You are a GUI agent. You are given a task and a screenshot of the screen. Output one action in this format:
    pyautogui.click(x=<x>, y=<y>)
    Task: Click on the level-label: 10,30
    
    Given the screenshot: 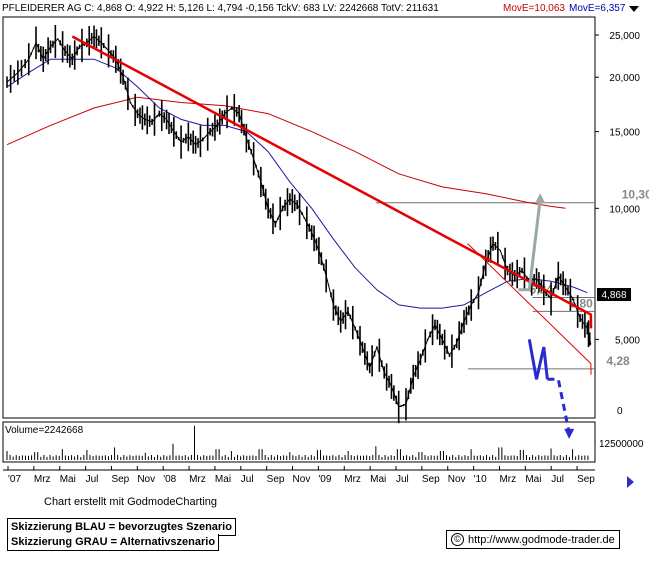 What is the action you would take?
    pyautogui.click(x=635, y=195)
    